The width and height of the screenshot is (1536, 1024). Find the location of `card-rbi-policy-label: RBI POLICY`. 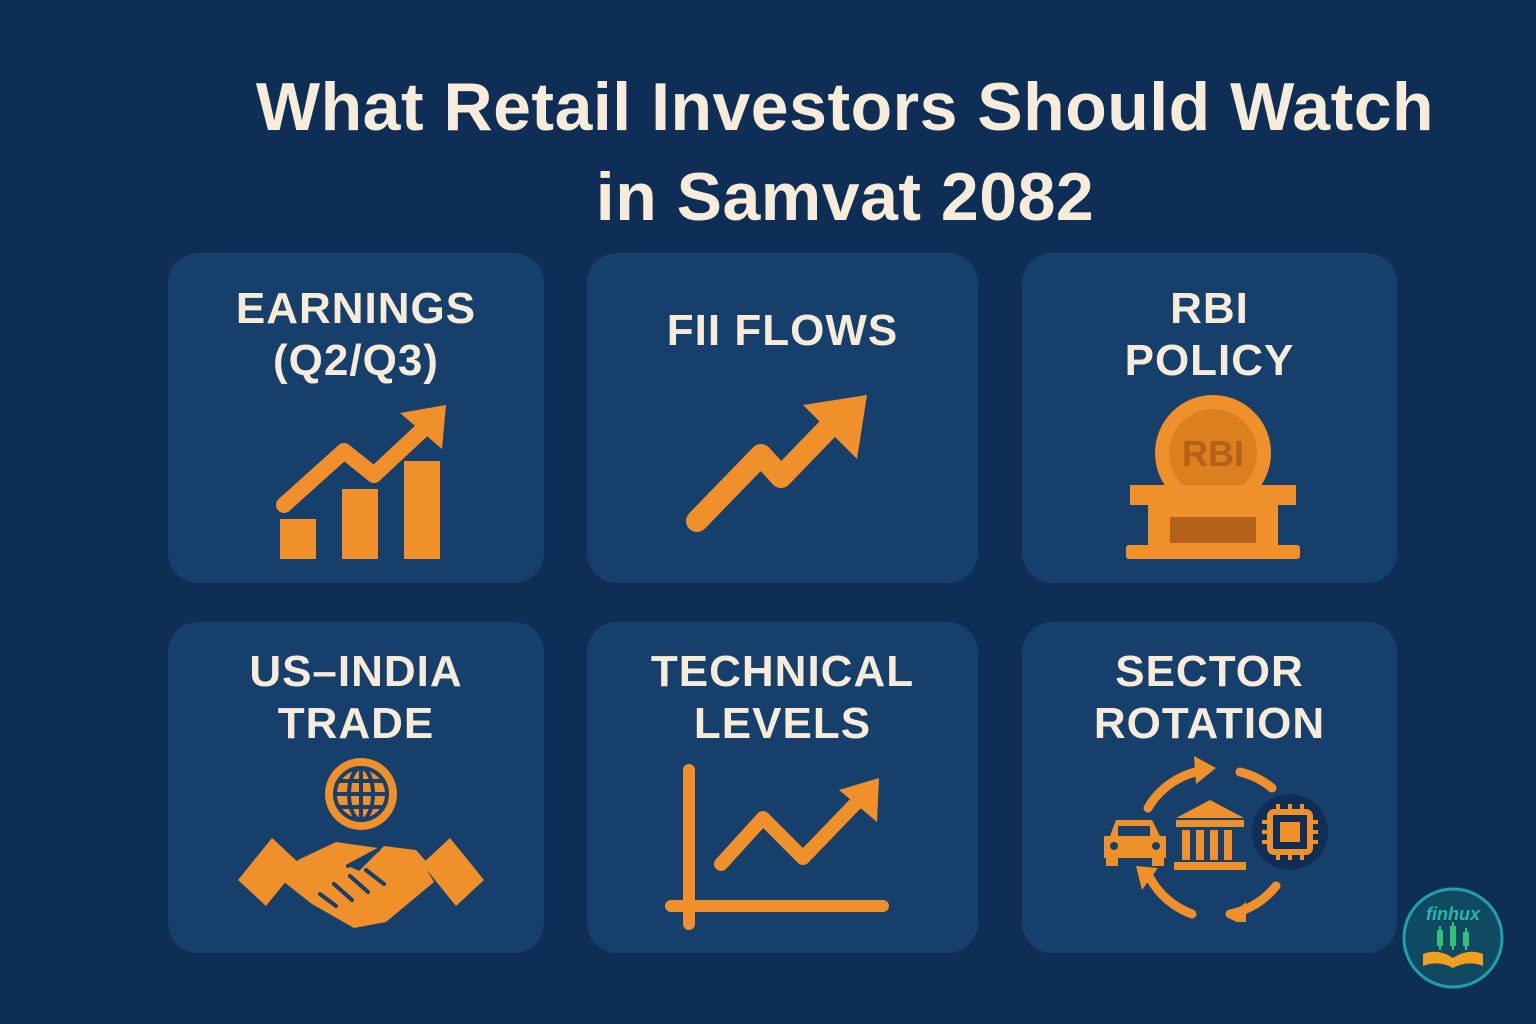

card-rbi-policy-label: RBI POLICY is located at coordinates (1209, 335).